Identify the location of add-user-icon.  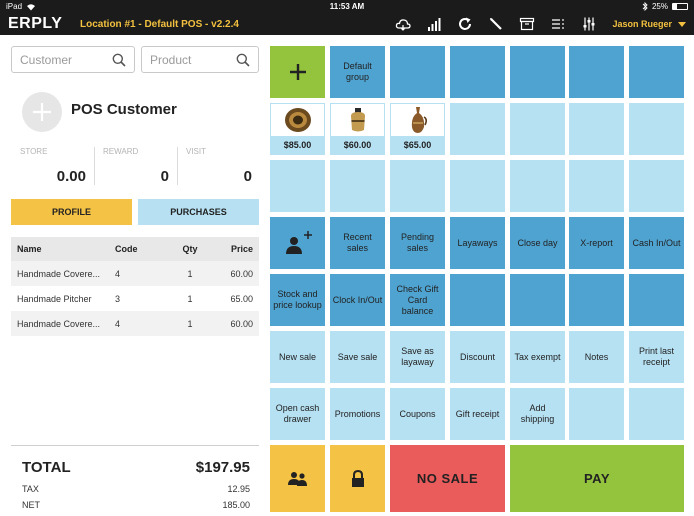
(298, 242).